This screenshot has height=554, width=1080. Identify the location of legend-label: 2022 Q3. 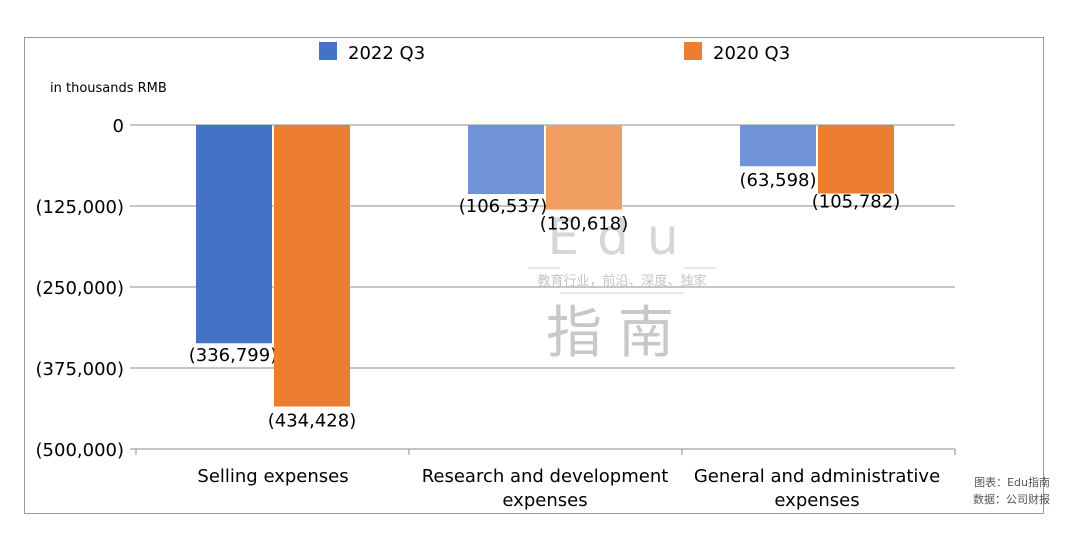
(386, 53).